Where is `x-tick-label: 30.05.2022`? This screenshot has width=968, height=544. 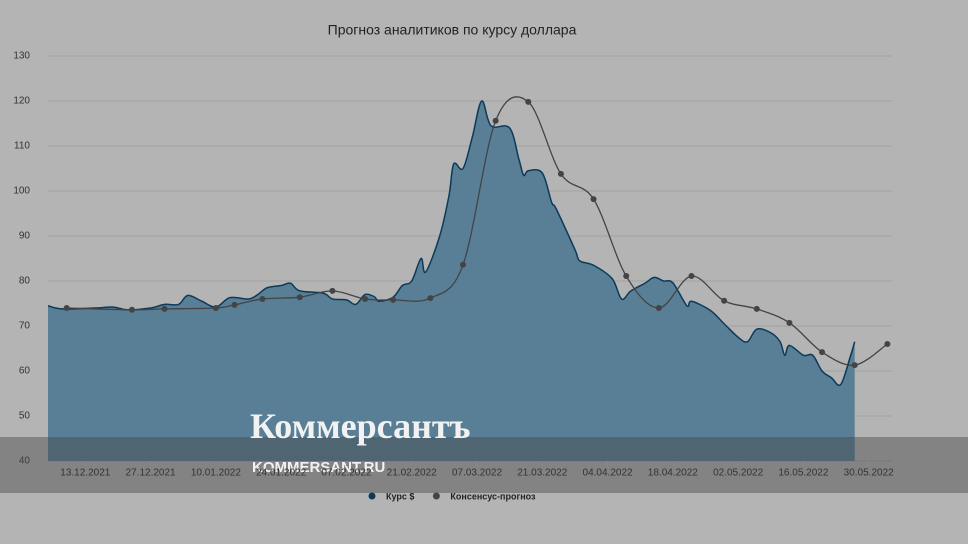
x-tick-label: 30.05.2022 is located at coordinates (869, 473).